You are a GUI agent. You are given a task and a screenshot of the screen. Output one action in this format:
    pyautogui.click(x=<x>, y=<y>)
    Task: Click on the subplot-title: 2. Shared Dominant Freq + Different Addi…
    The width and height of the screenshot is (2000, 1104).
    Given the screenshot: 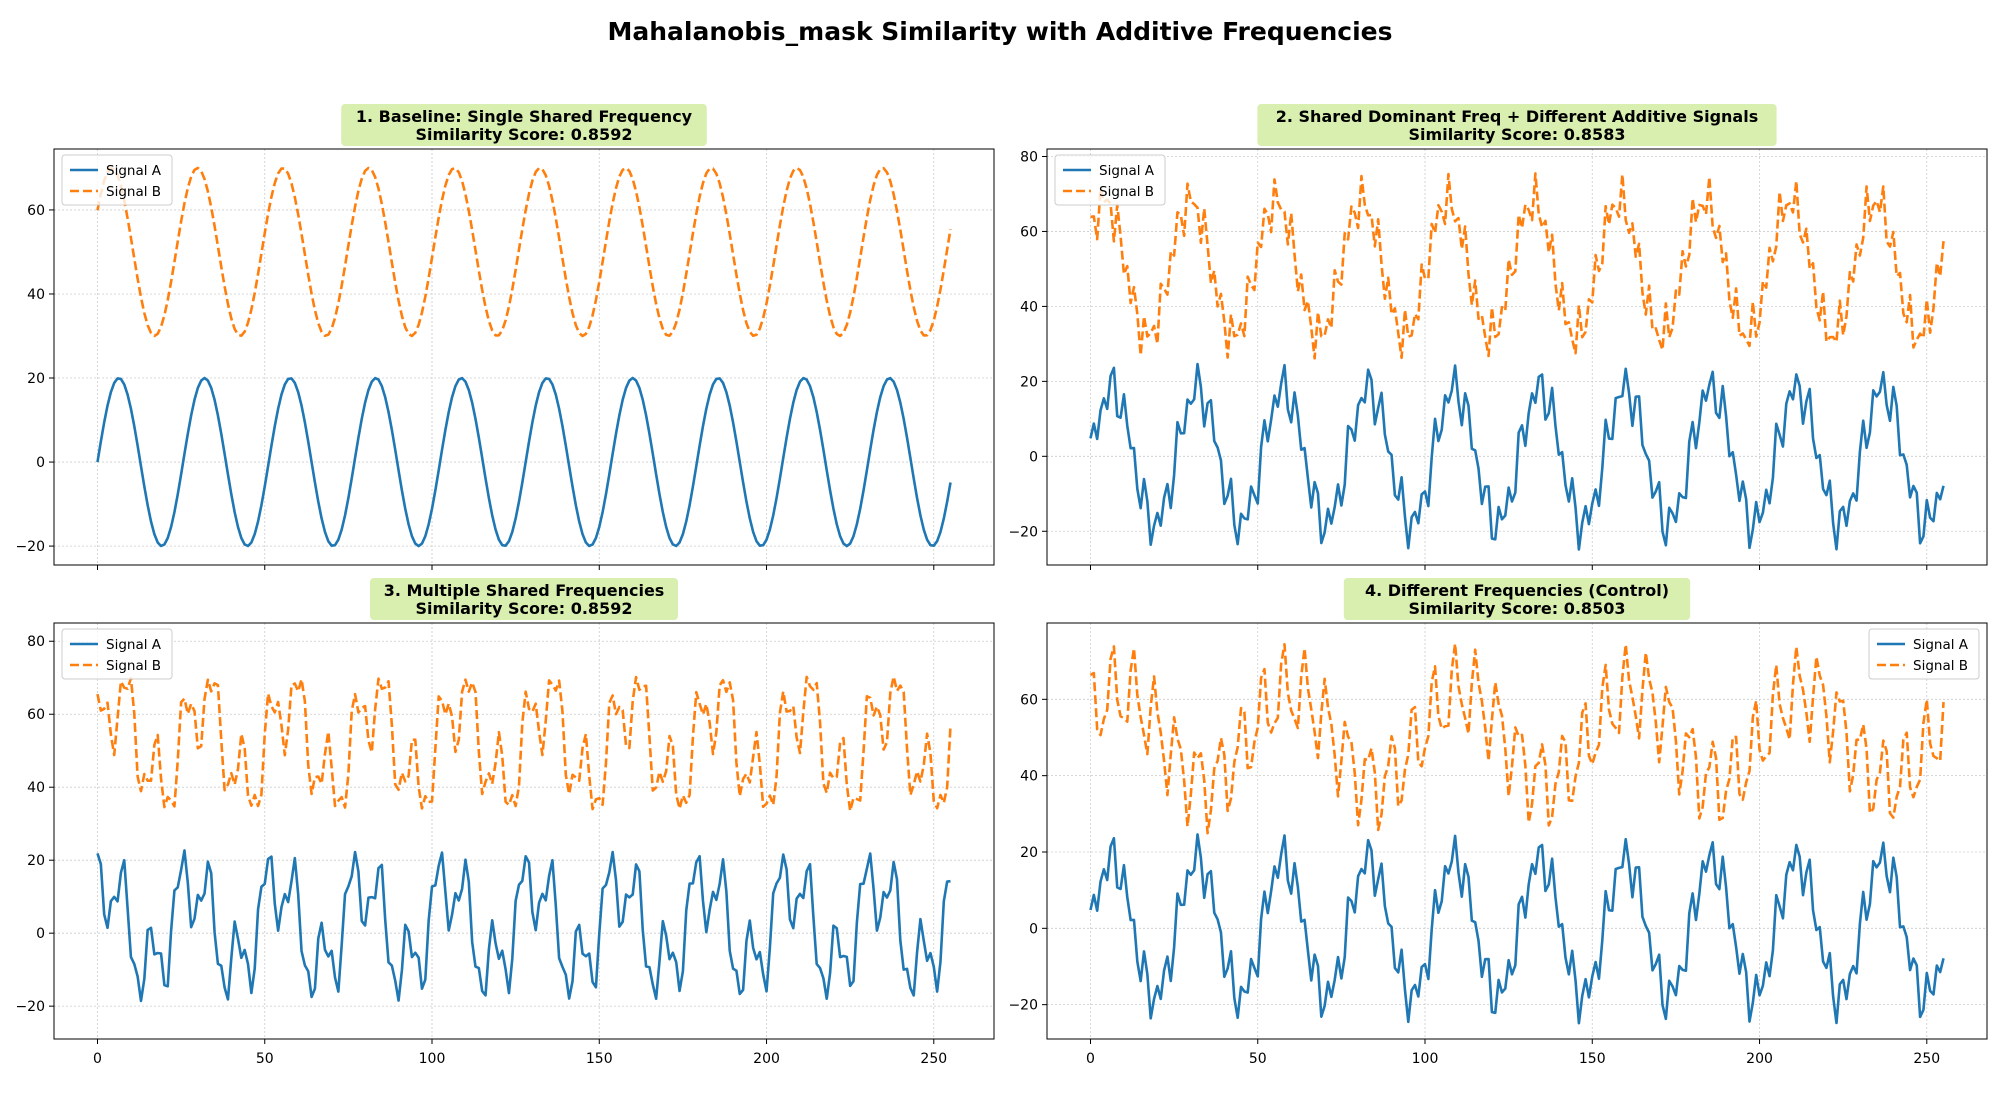 What is the action you would take?
    pyautogui.click(x=1517, y=116)
    